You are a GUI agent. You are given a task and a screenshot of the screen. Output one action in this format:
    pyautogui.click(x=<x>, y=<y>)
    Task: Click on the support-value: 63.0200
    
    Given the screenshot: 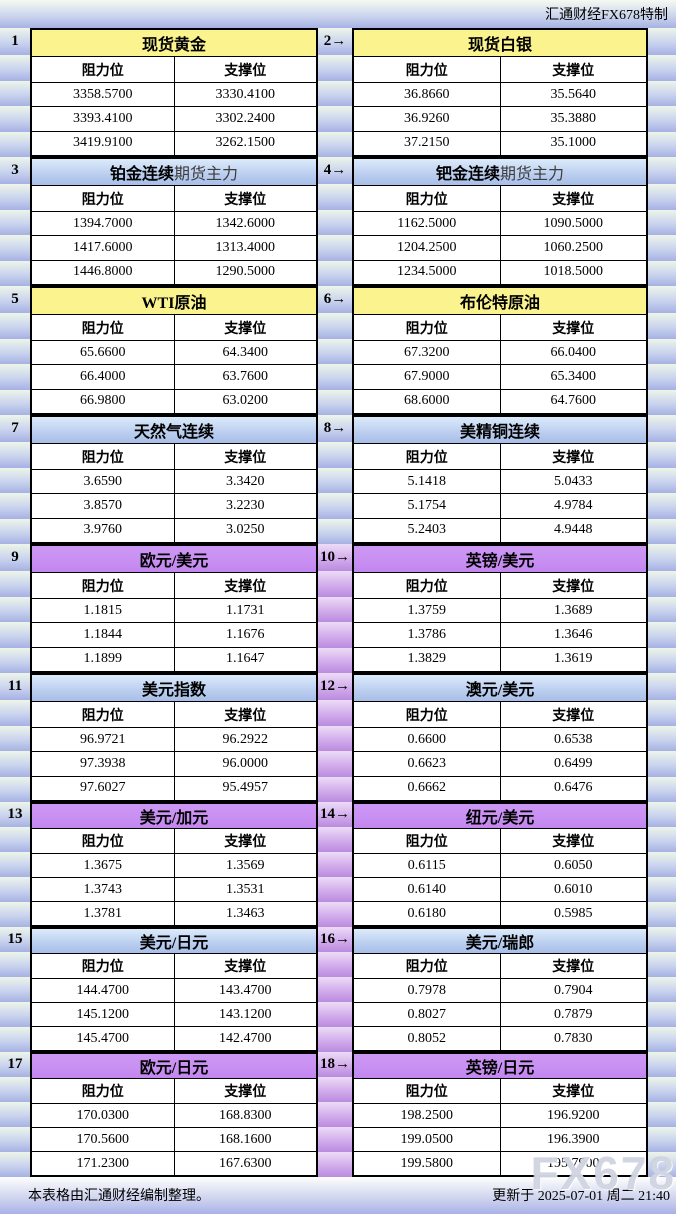 What is the action you would take?
    pyautogui.click(x=245, y=401)
    